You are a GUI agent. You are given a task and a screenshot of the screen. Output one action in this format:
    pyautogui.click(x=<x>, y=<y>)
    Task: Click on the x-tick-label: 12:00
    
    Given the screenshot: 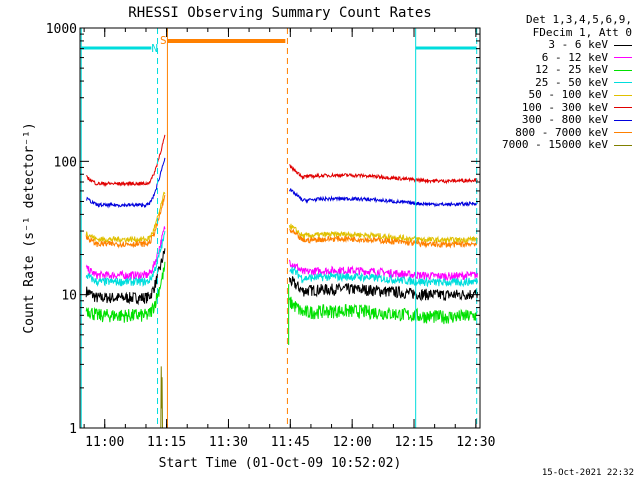 What is the action you would take?
    pyautogui.click(x=352, y=442)
    